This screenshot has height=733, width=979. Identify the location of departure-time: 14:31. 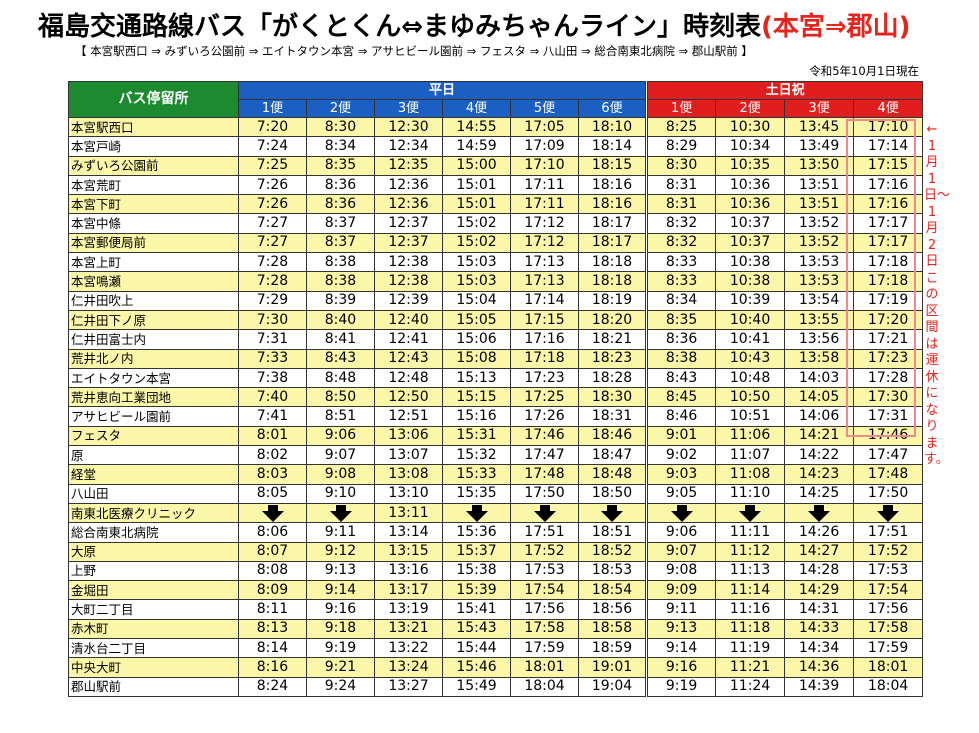
(819, 609).